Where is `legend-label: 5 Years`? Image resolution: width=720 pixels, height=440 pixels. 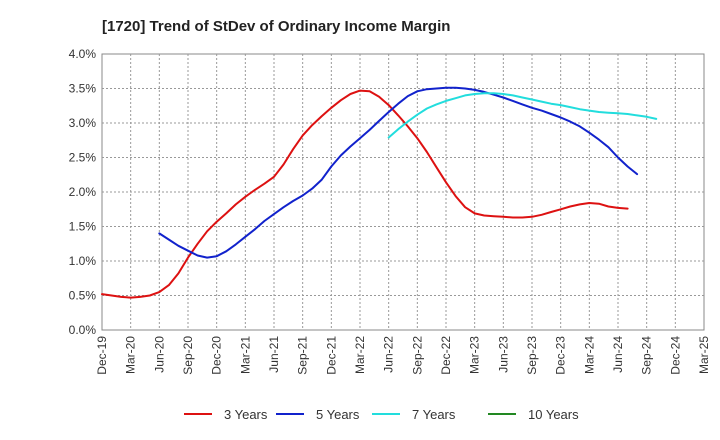 legend-label: 5 Years is located at coordinates (338, 414).